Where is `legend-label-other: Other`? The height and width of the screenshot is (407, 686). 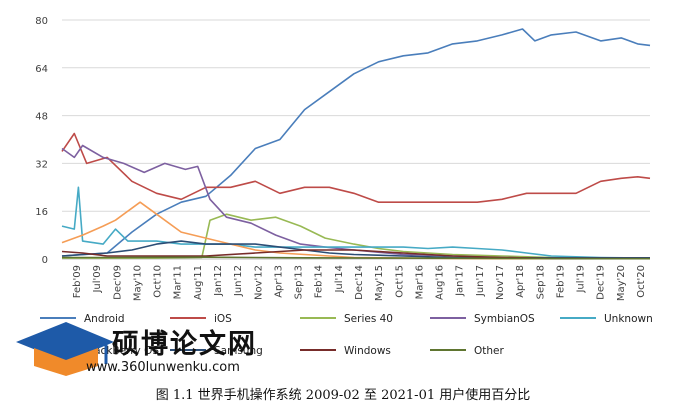
legend-label-other: Other is located at coordinates (489, 351).